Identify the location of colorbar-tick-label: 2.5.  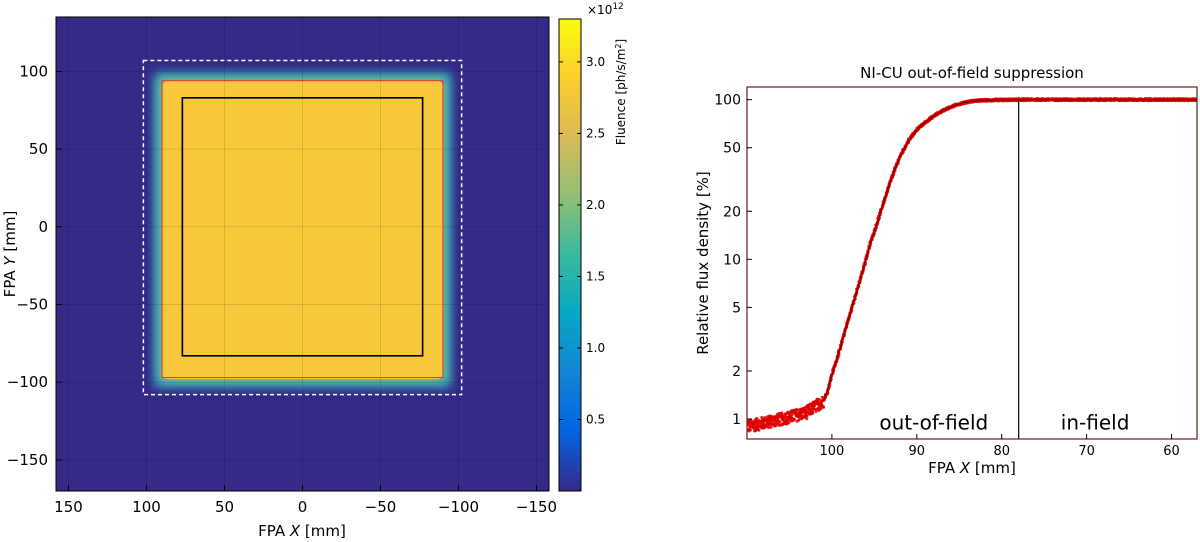
(595, 133).